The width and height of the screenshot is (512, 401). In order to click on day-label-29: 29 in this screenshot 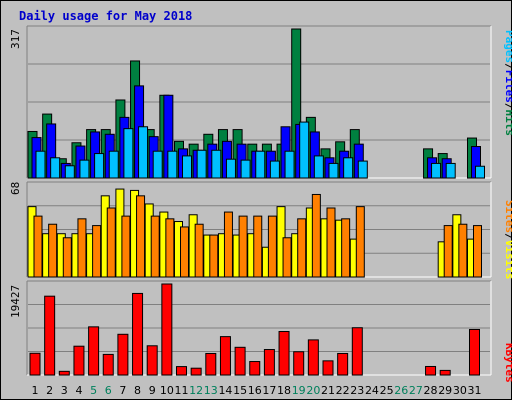, I will do `click(445, 390)`.